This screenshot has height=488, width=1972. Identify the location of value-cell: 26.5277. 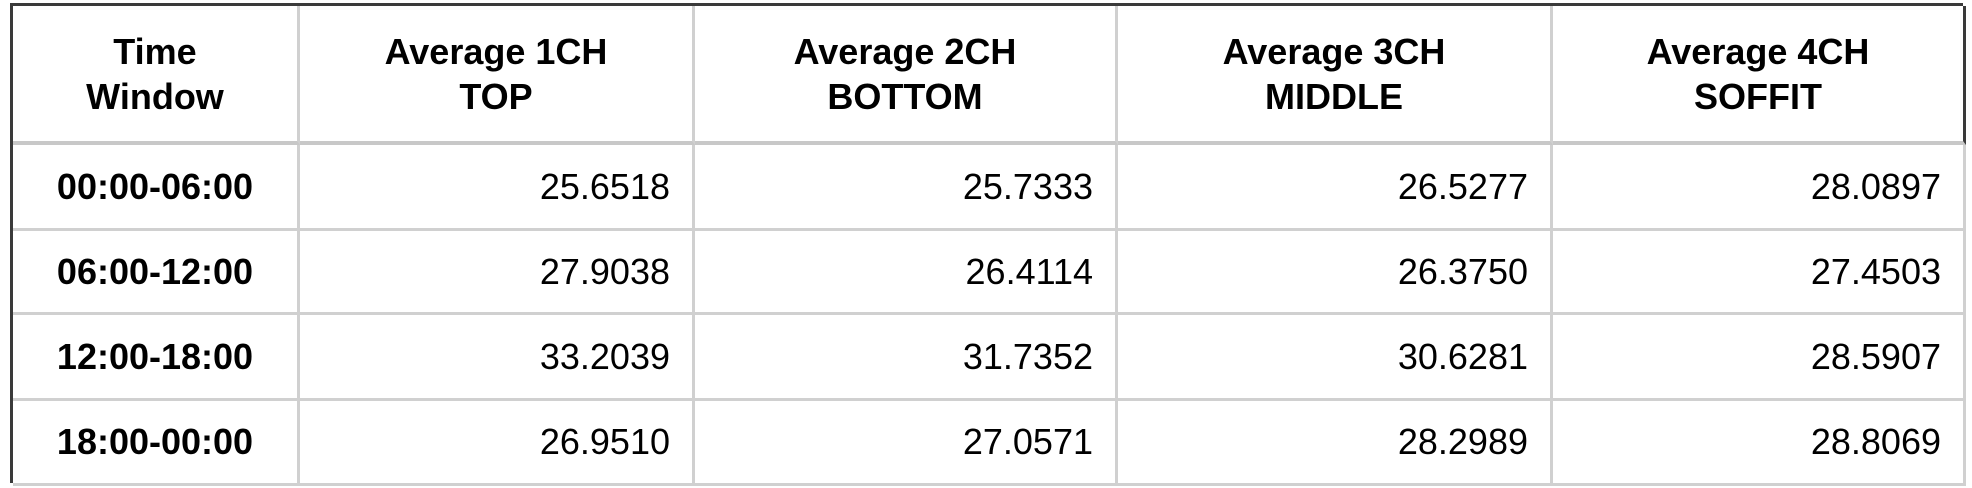
(1335, 188).